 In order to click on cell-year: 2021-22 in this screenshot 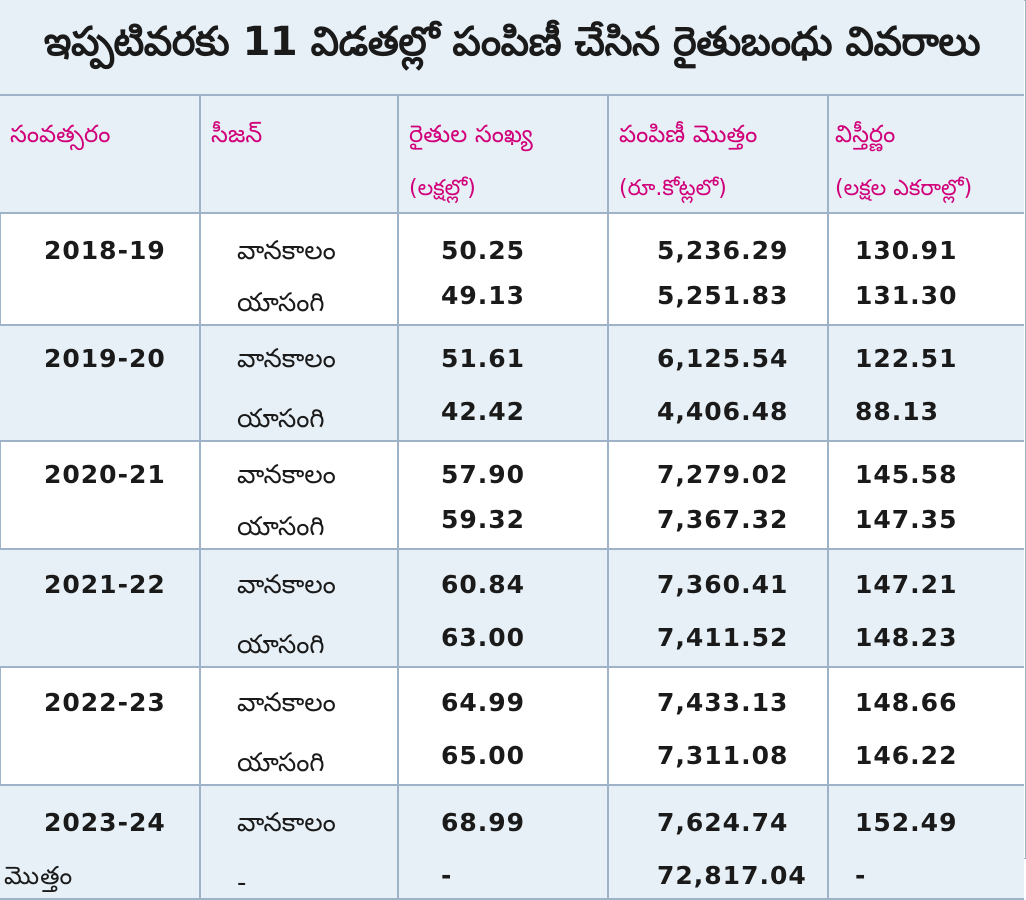, I will do `click(100, 608)`.